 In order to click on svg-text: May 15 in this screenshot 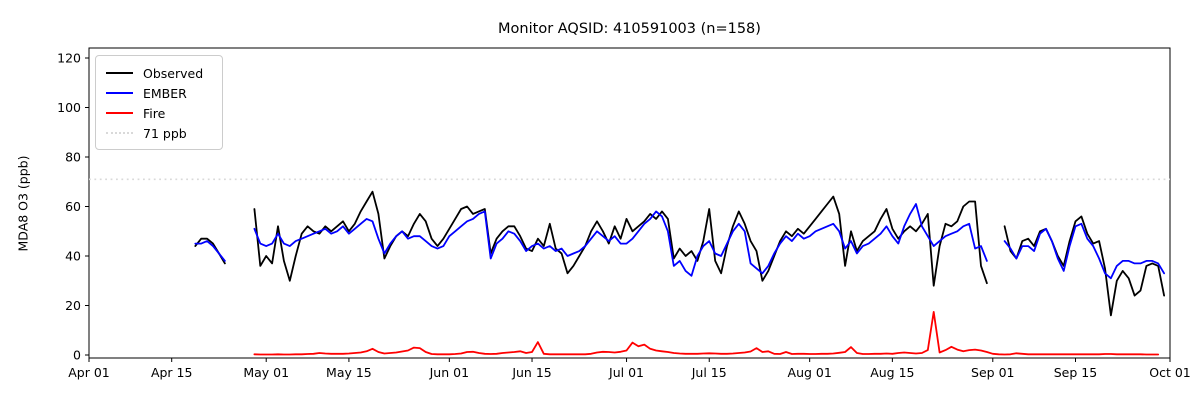, I will do `click(349, 372)`.